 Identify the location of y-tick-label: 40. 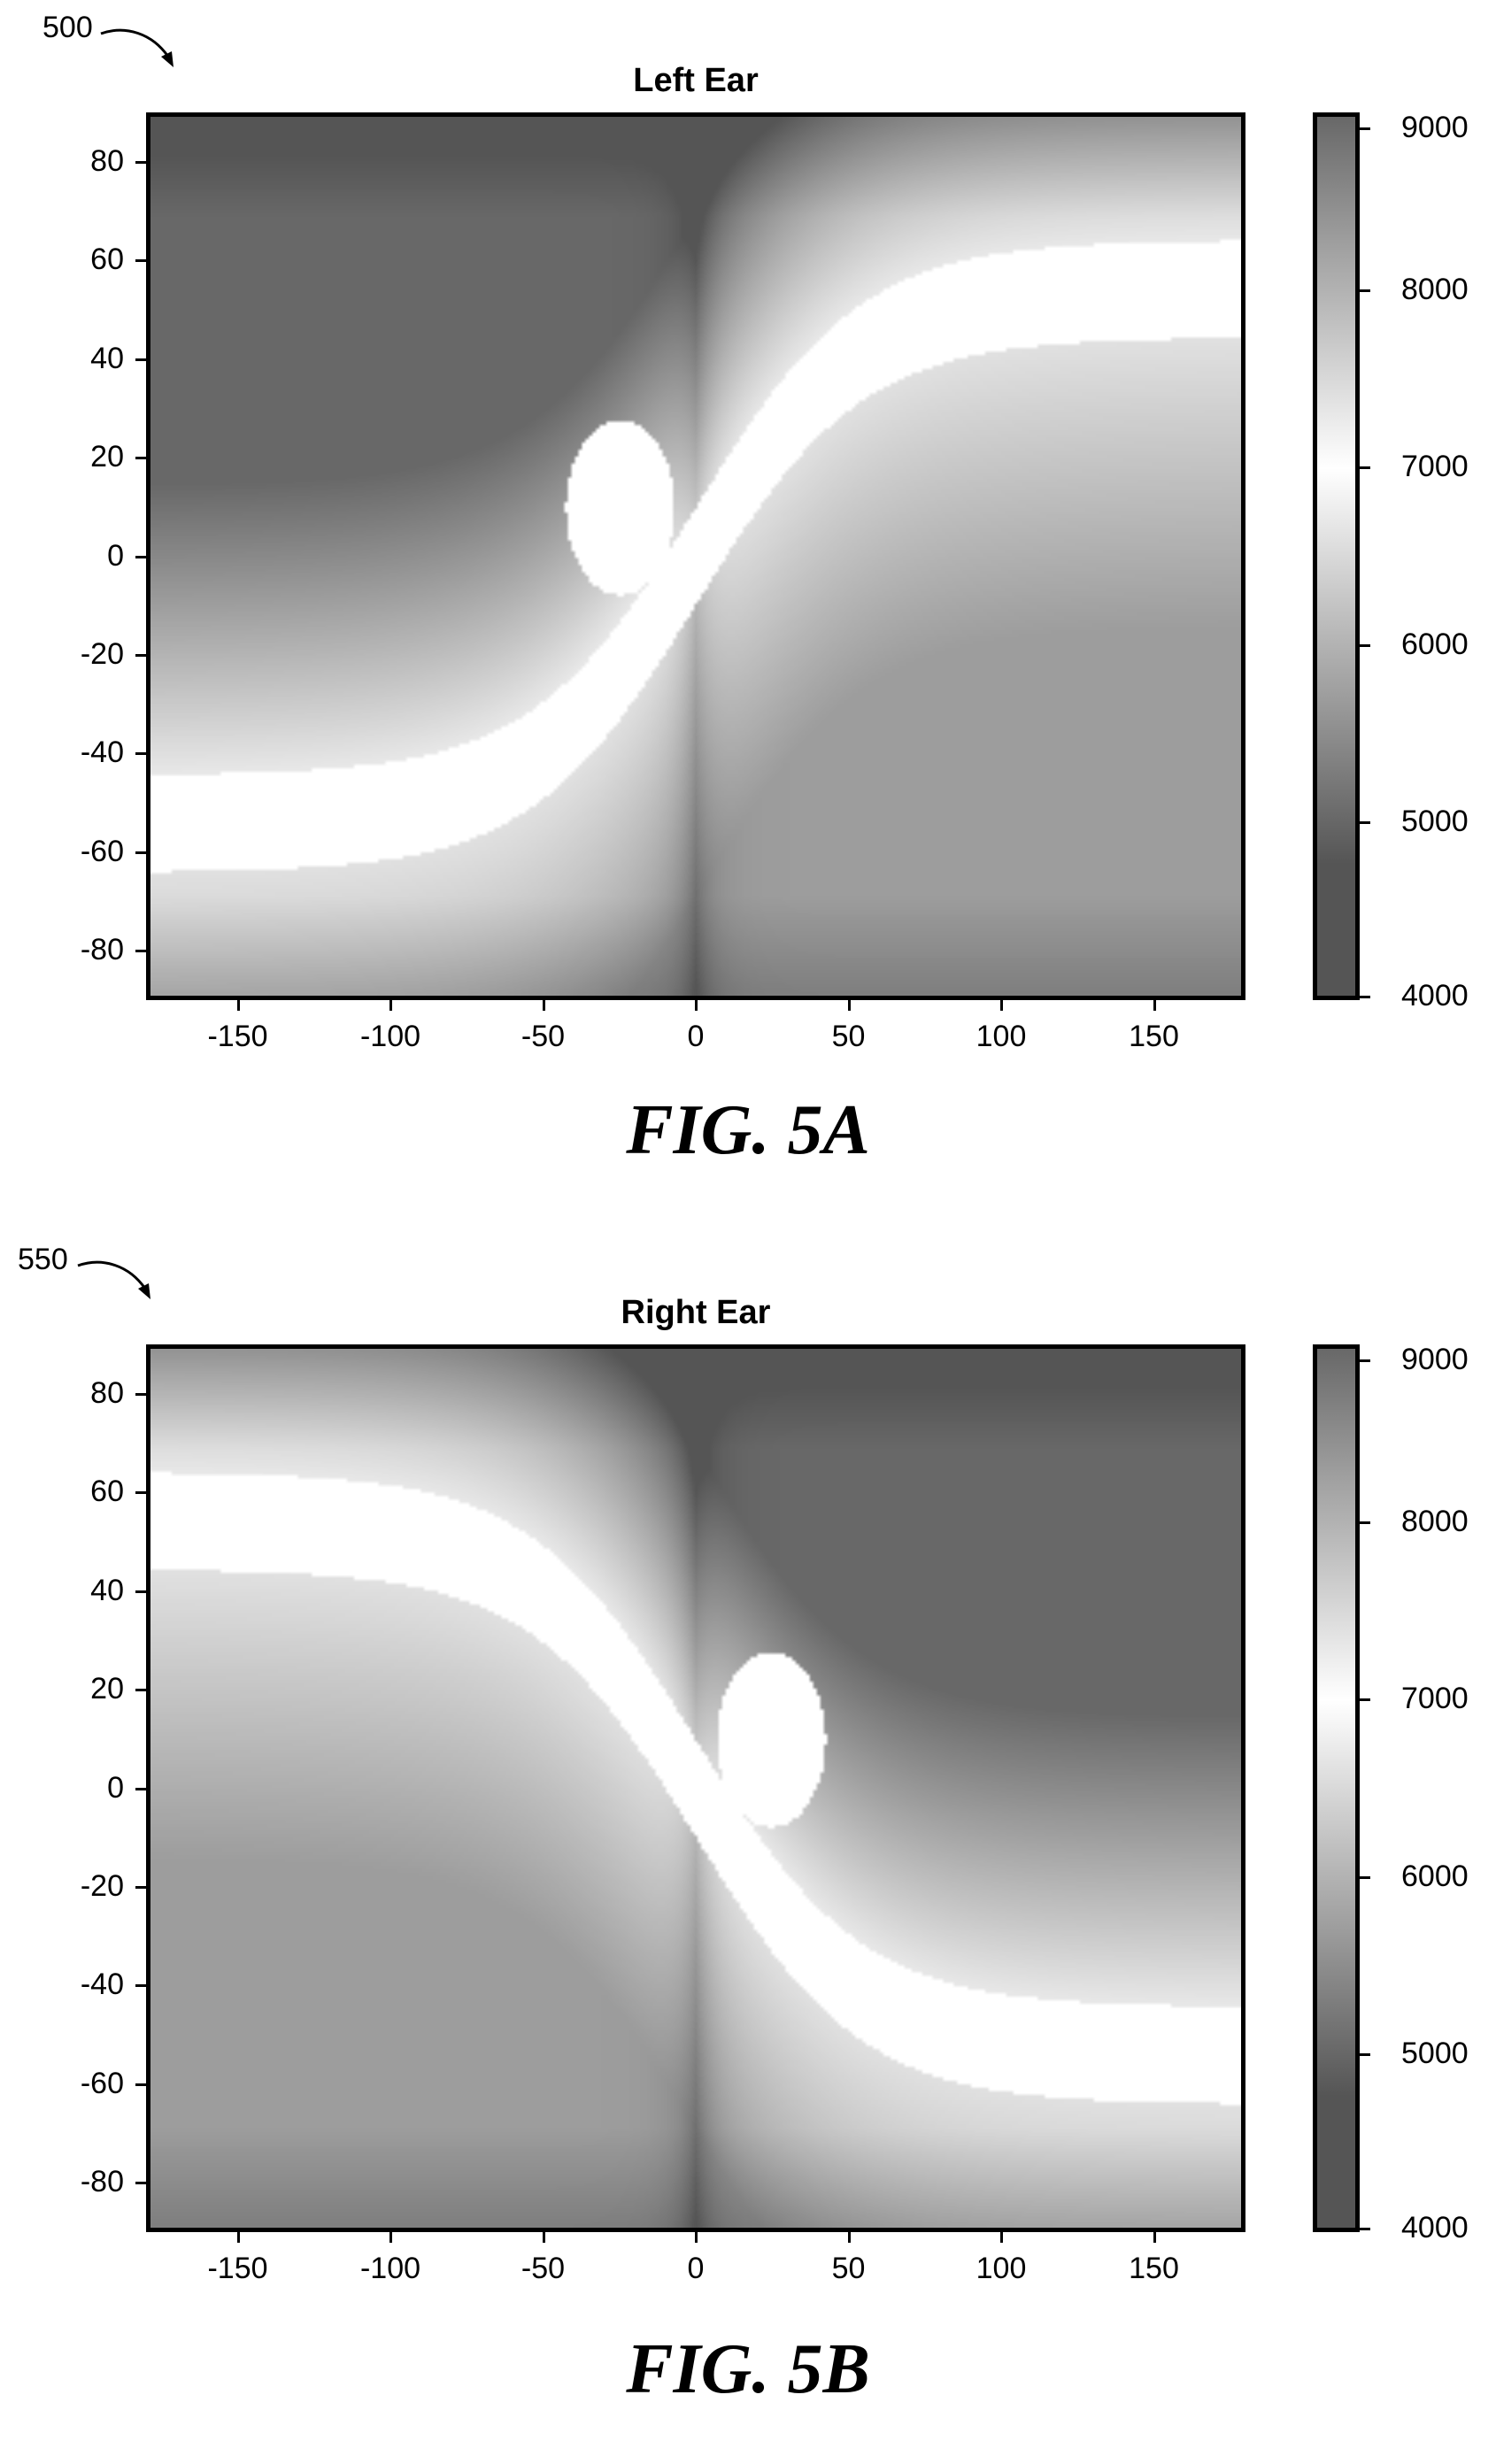
(107, 358).